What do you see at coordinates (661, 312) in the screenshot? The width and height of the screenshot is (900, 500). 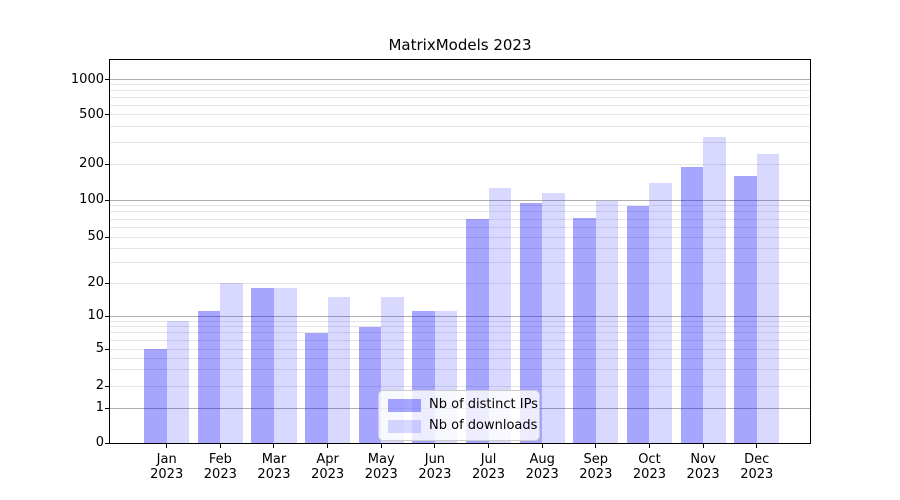 I see `bar-oct-downloads` at bounding box center [661, 312].